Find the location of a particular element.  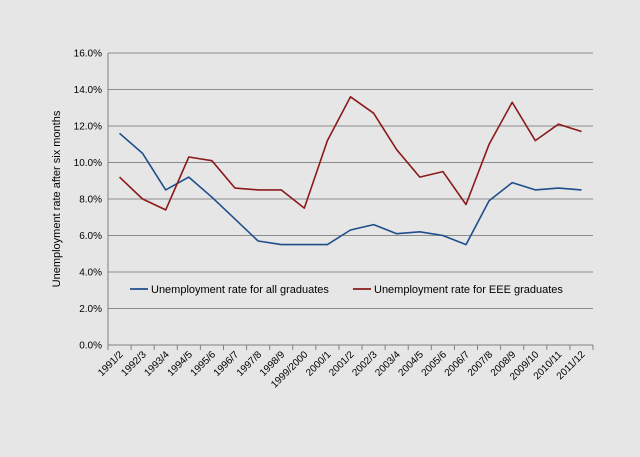

y-tick-label: 6.0% is located at coordinates (90, 236).